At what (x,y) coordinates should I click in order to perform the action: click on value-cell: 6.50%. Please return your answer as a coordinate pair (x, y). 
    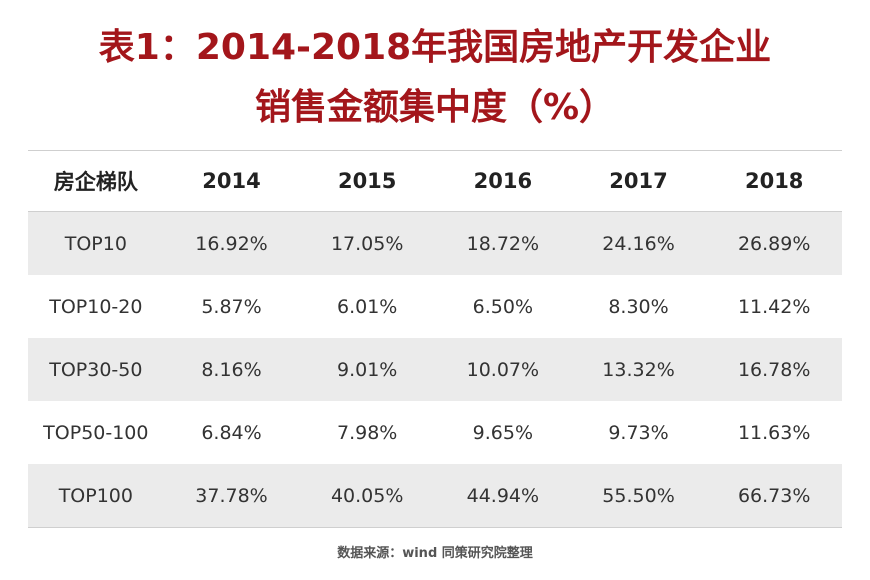
    Looking at the image, I should click on (503, 306).